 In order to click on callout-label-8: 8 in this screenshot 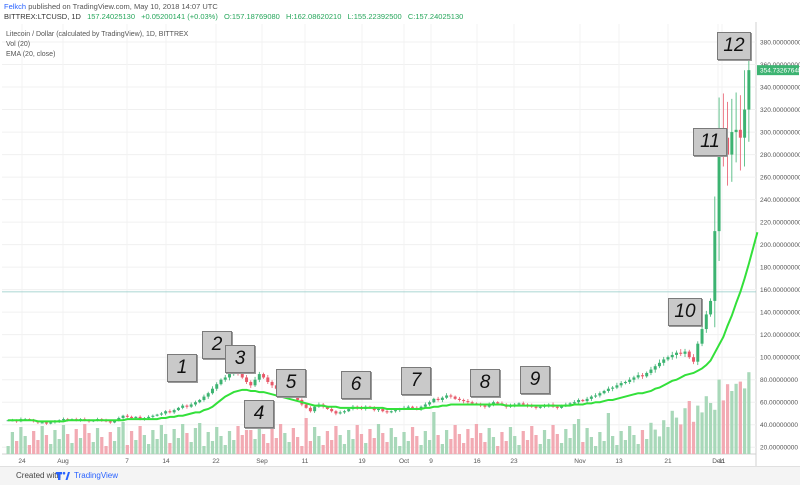, I will do `click(485, 383)`.